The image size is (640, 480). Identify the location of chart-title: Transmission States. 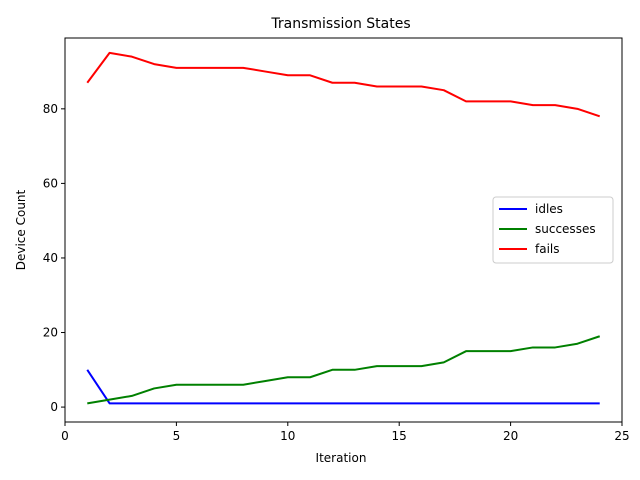
(340, 24).